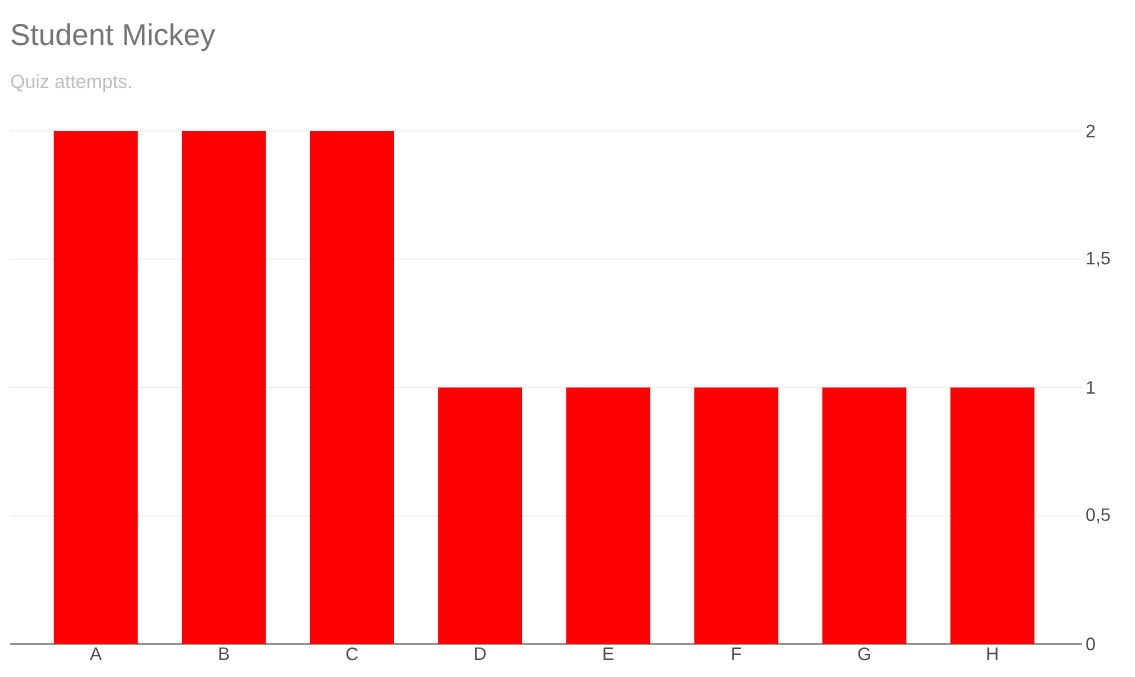 The width and height of the screenshot is (1135, 677). What do you see at coordinates (1090, 644) in the screenshot?
I see `y-tick-label: 0` at bounding box center [1090, 644].